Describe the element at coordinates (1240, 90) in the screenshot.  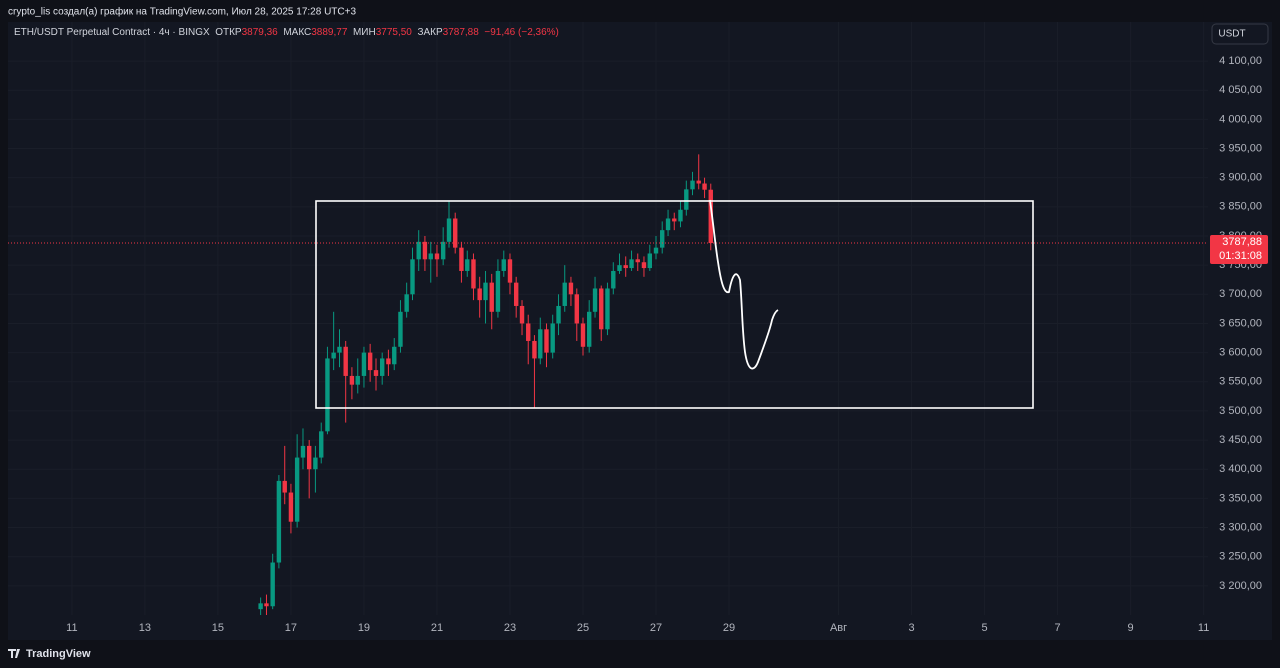
I see `y-tick-label: 4 050,00` at that location.